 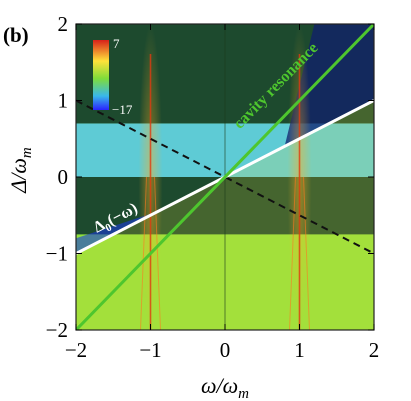 What do you see at coordinates (57, 254) in the screenshot?
I see `y-tick-label: −1` at bounding box center [57, 254].